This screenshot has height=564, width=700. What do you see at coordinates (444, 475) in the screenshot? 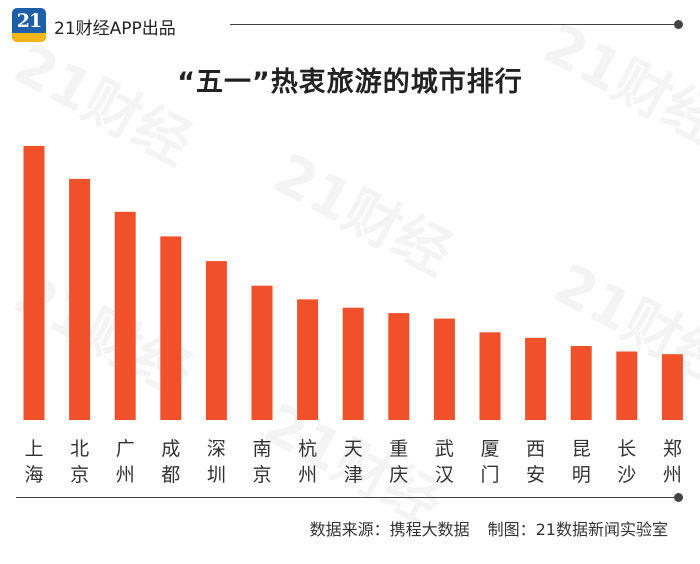
I see `category-label-9-char-1: 汉` at bounding box center [444, 475].